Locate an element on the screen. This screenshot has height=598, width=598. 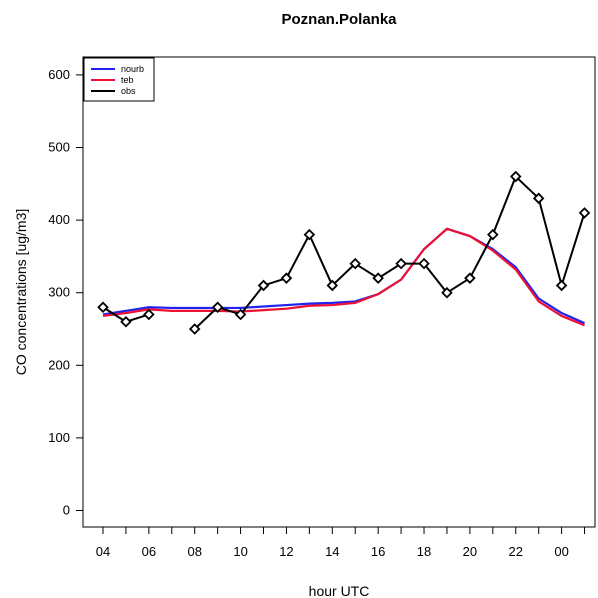
y-axis: 0 100 200 300 400 500 600 is located at coordinates (65, 292).